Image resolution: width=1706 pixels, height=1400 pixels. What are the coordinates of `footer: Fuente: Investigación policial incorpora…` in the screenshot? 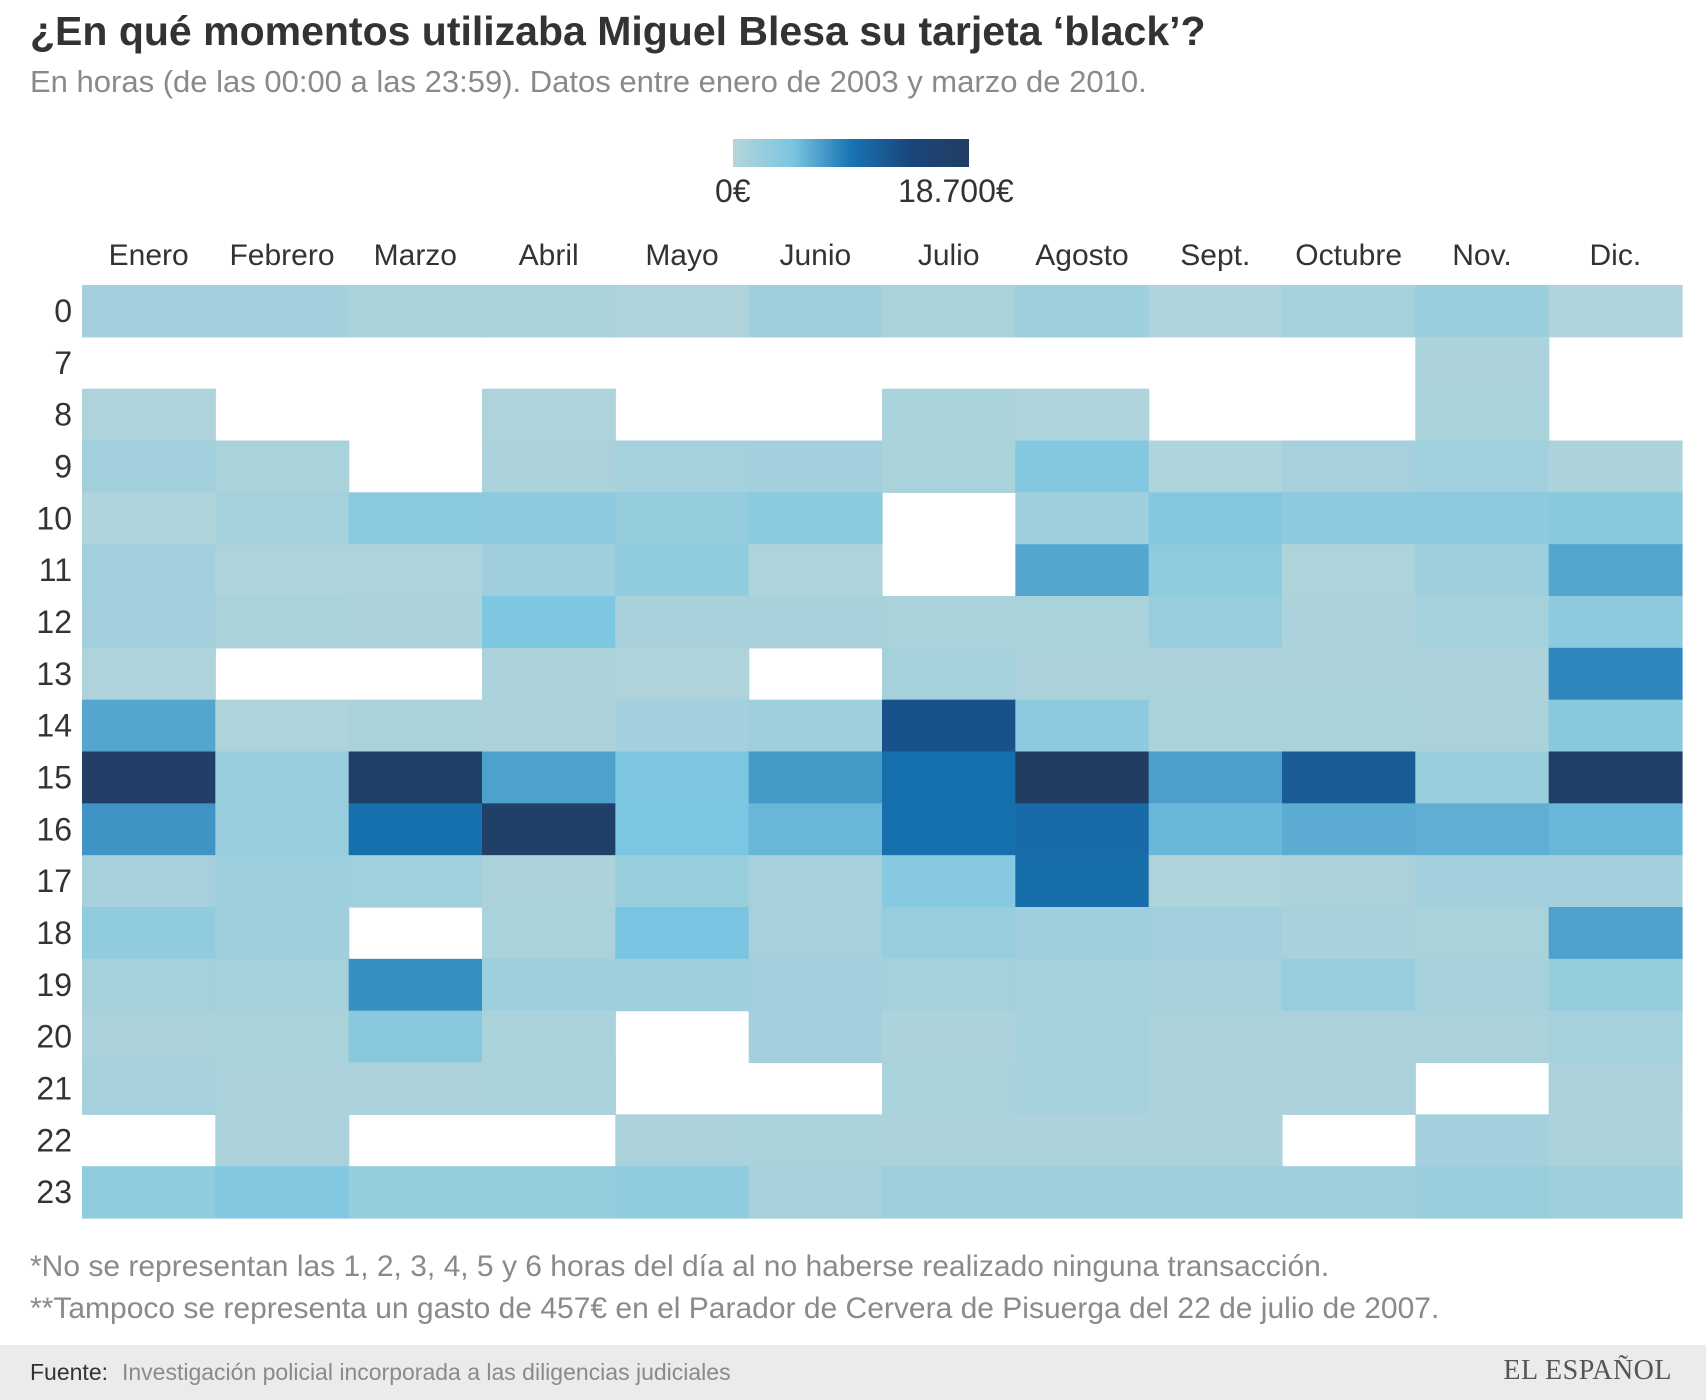 It's located at (853, 1372).